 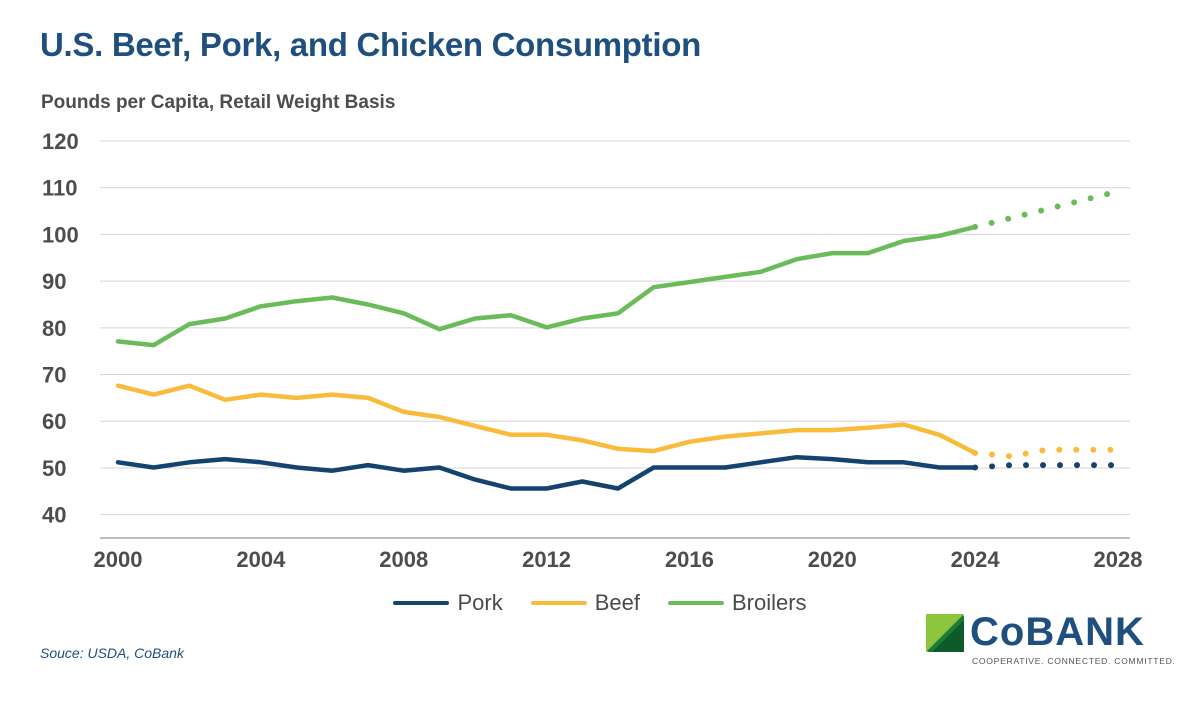 I want to click on y-tick-label: 60, so click(x=54, y=421).